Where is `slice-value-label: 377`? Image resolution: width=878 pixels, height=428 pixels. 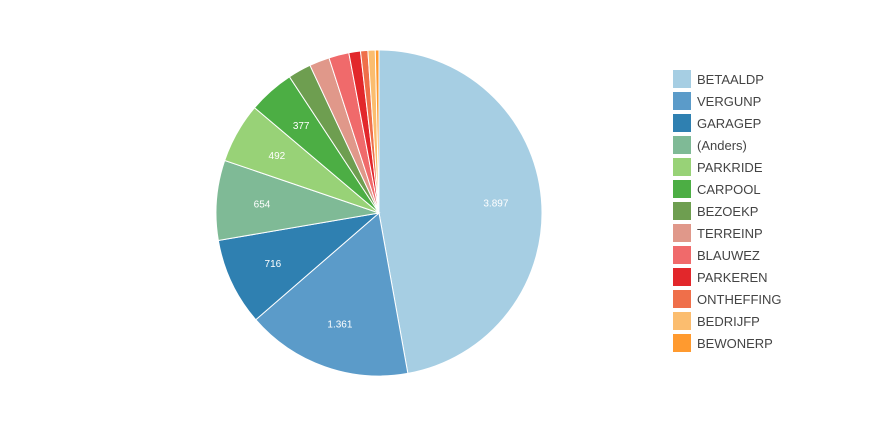
slice-value-label: 377 is located at coordinates (301, 126).